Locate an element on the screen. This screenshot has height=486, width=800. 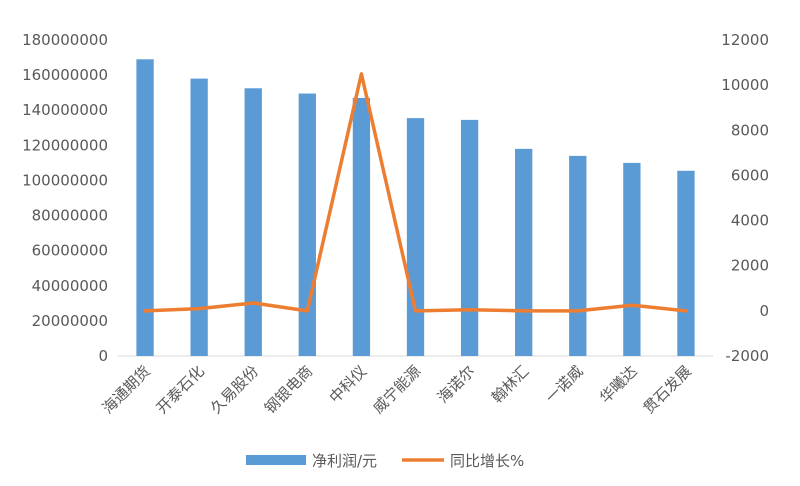
category-label: 华曦达 is located at coordinates (618, 384).